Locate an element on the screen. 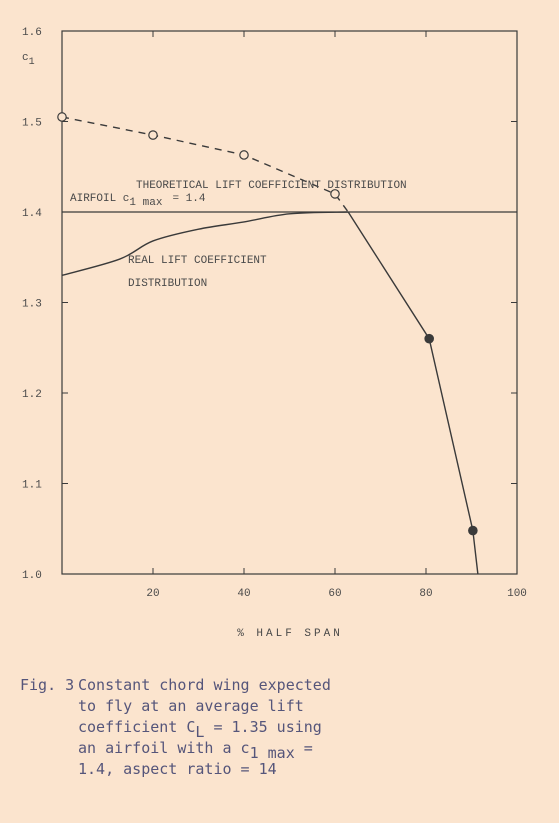  caption-line: 1.4, aspect ratio = 14 is located at coordinates (177, 769).